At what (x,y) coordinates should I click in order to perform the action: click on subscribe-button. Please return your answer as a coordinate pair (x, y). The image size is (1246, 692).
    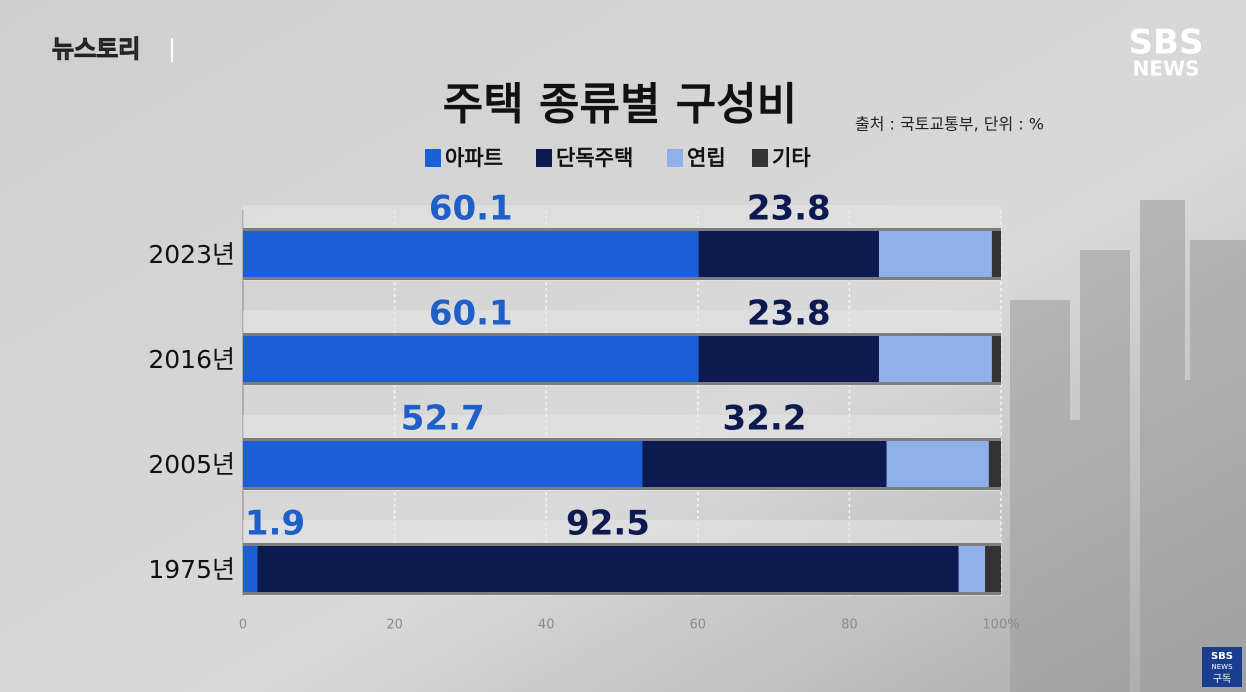
    Looking at the image, I should click on (1222, 667).